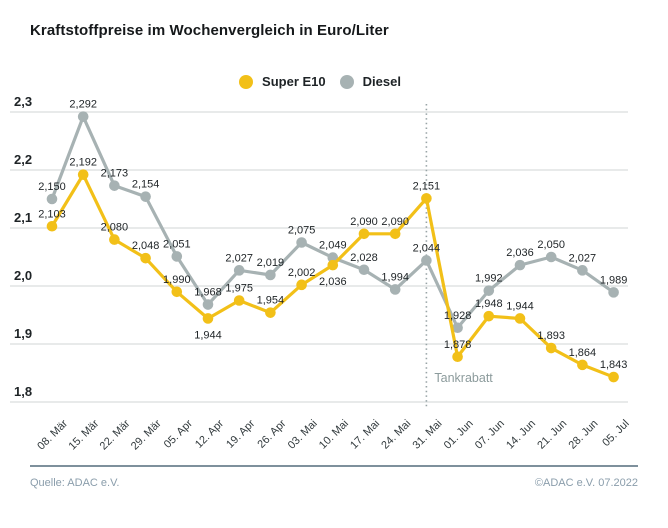  I want to click on x-axis-tick-label: 12. Apr, so click(209, 433).